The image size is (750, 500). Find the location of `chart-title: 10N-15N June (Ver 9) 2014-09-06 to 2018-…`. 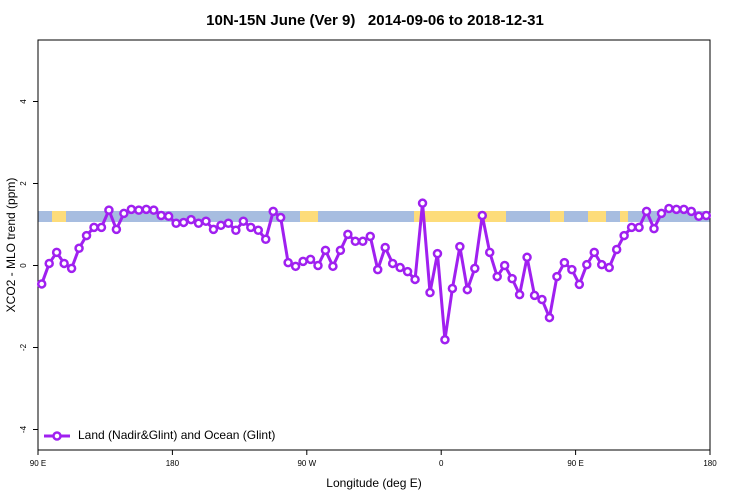

chart-title: 10N-15N June (Ver 9) 2014-09-06 to 2018-… is located at coordinates (375, 20).